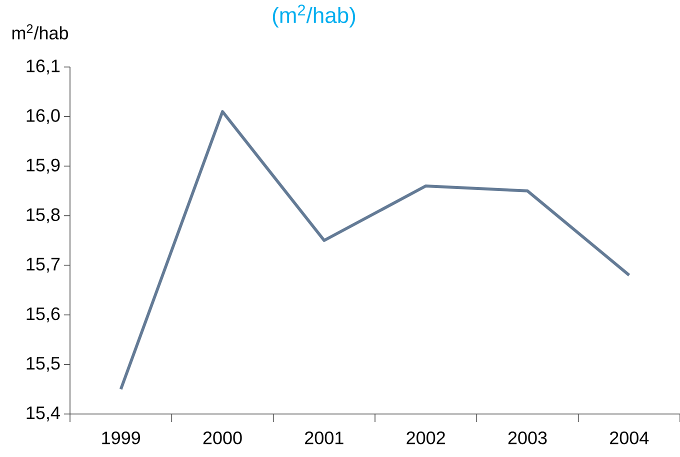 This screenshot has width=680, height=457. What do you see at coordinates (43, 314) in the screenshot?
I see `y-tick-label: 15,6` at bounding box center [43, 314].